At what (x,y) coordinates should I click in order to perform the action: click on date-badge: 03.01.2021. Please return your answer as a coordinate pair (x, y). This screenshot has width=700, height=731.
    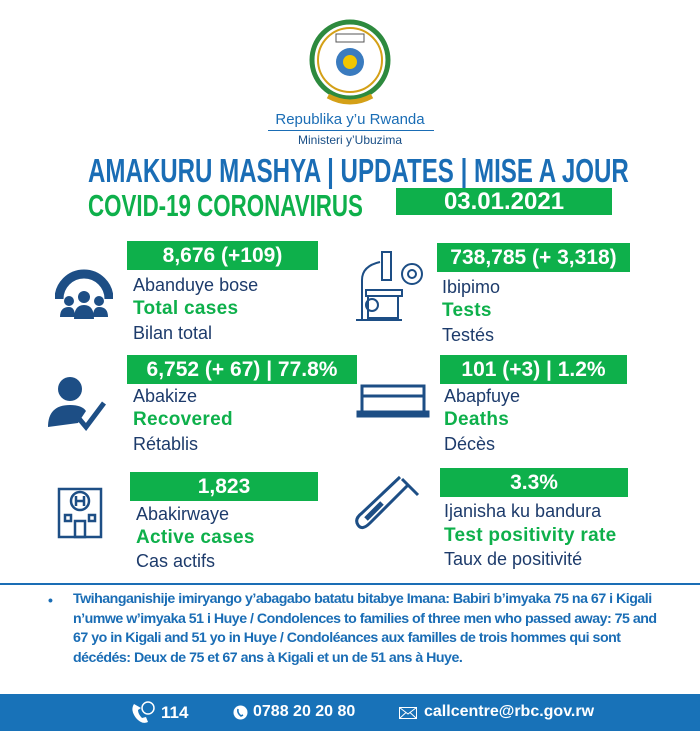
    Looking at the image, I should click on (504, 201).